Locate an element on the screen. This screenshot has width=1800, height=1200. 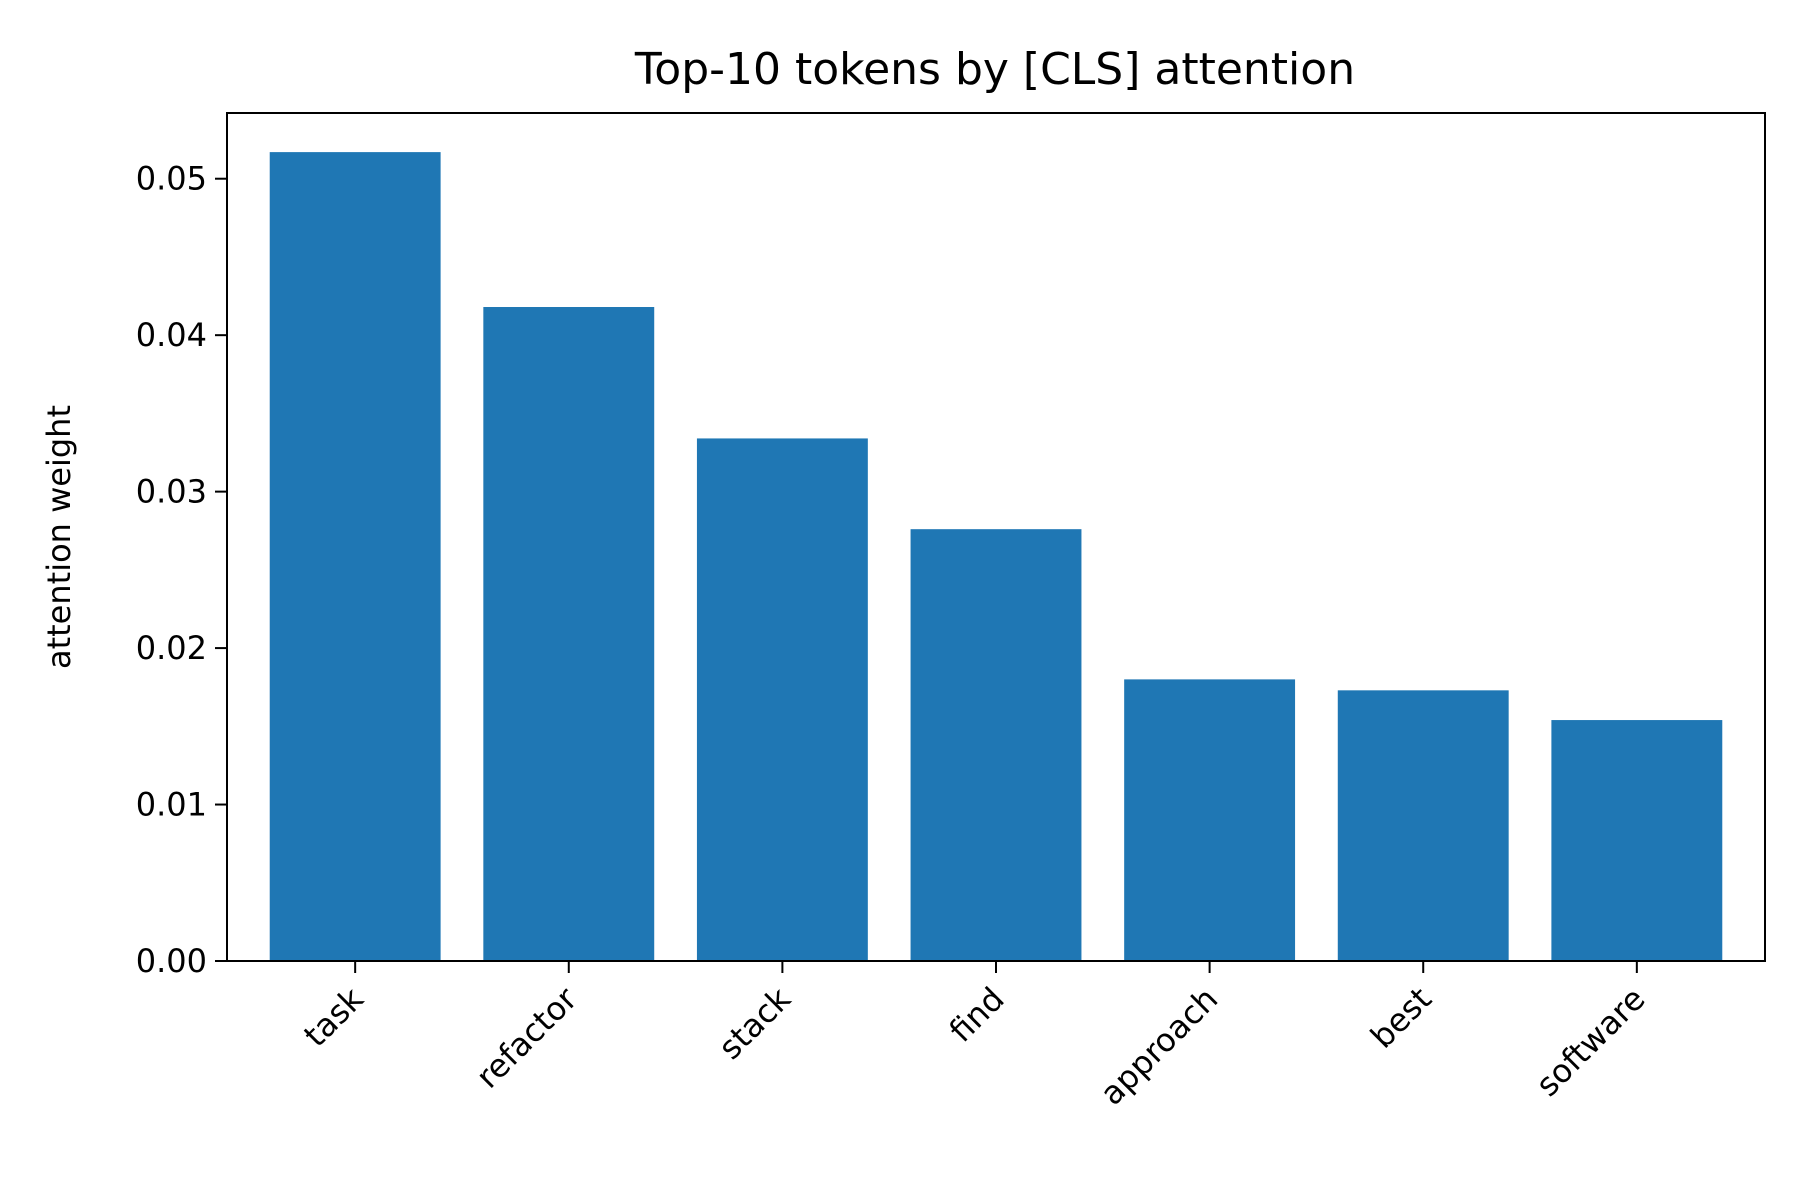
bar-refactor is located at coordinates (569, 634).